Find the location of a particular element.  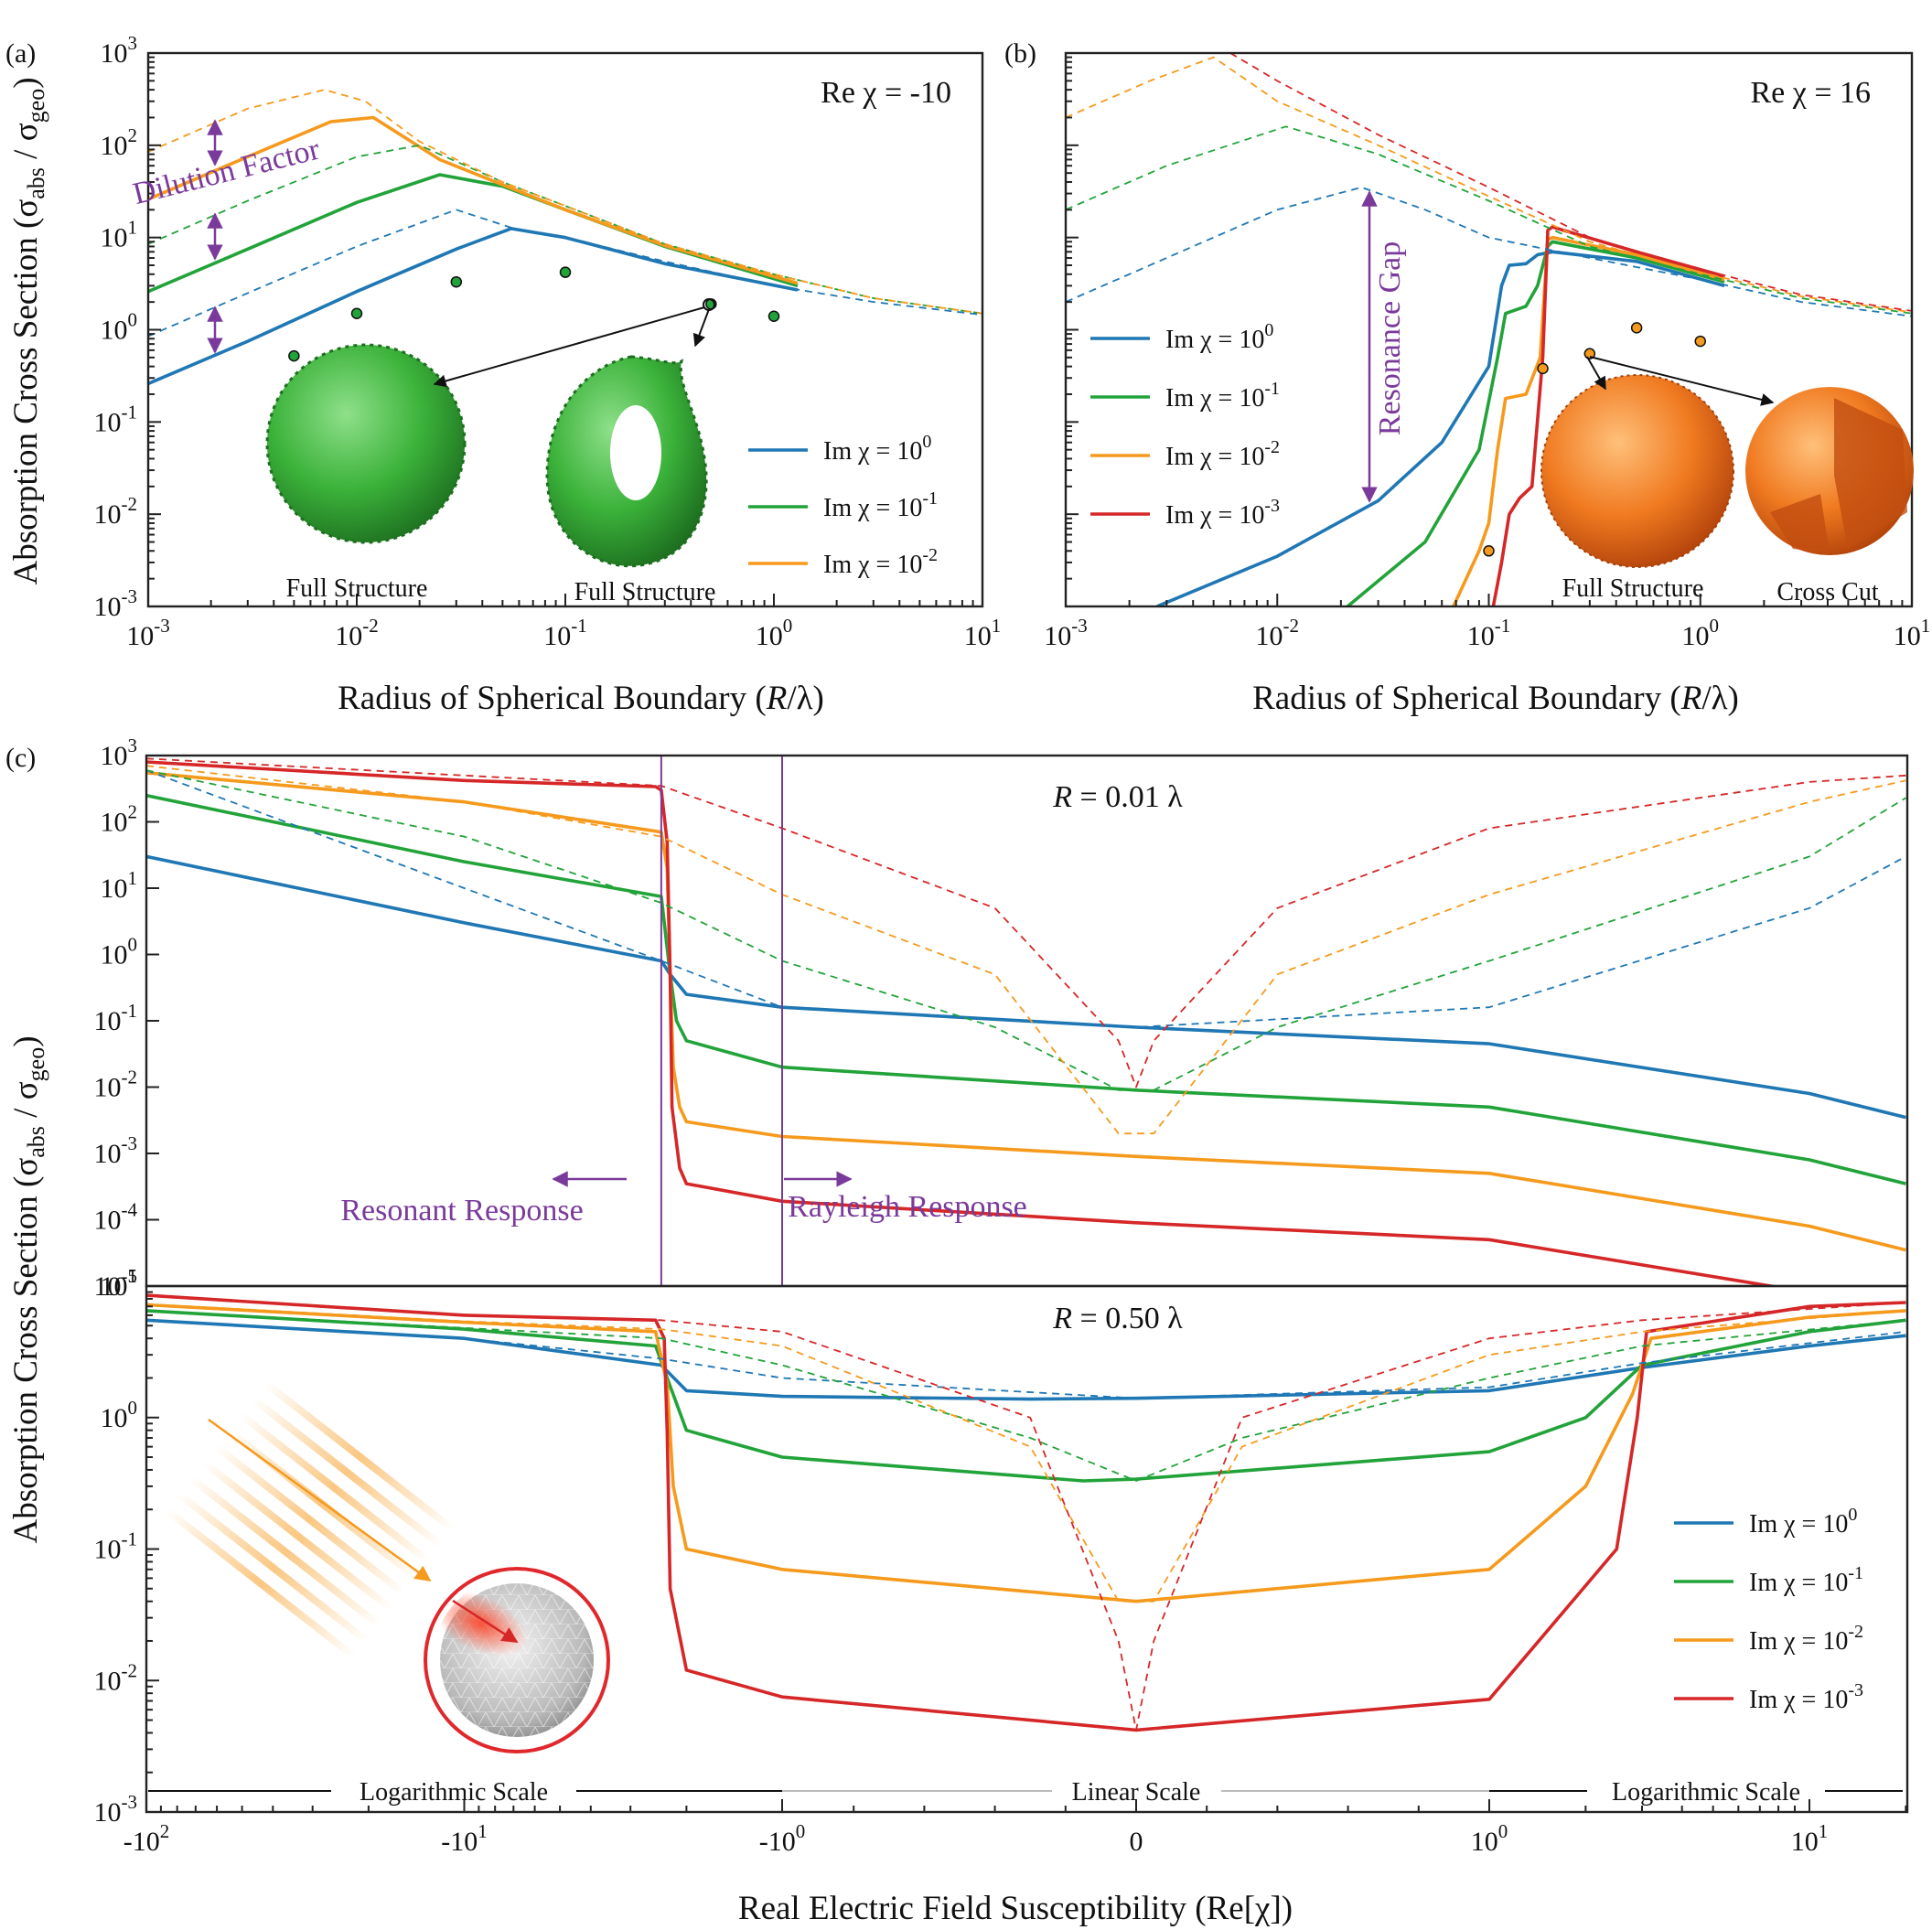

panel-b-im-10-0-bound-dashed is located at coordinates (1489, 252).